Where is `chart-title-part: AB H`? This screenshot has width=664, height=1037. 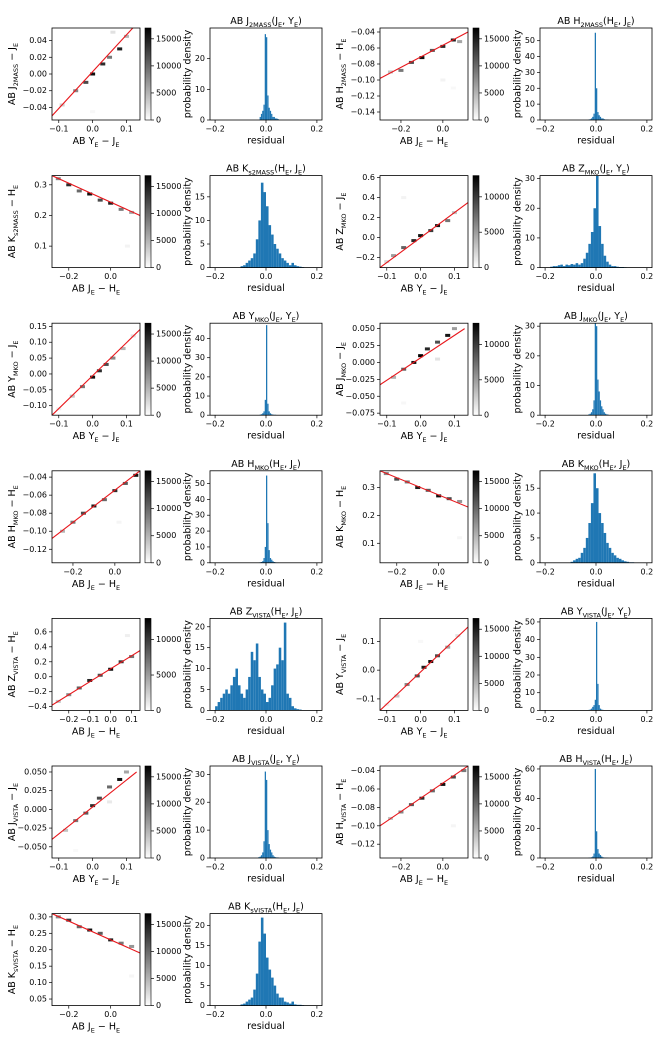 chart-title-part: AB H is located at coordinates (242, 463).